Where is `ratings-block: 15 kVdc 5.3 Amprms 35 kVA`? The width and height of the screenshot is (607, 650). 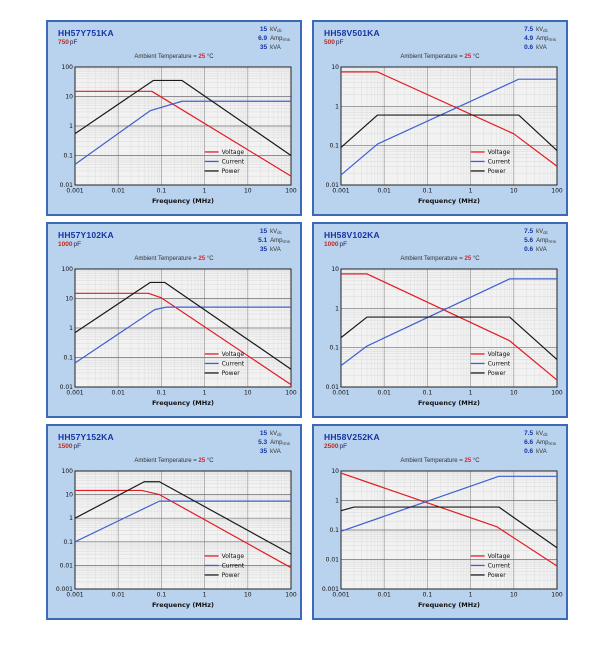
ratings-block: 15 kVdc 5.3 Amprms 35 kVA is located at coordinates (274, 443).